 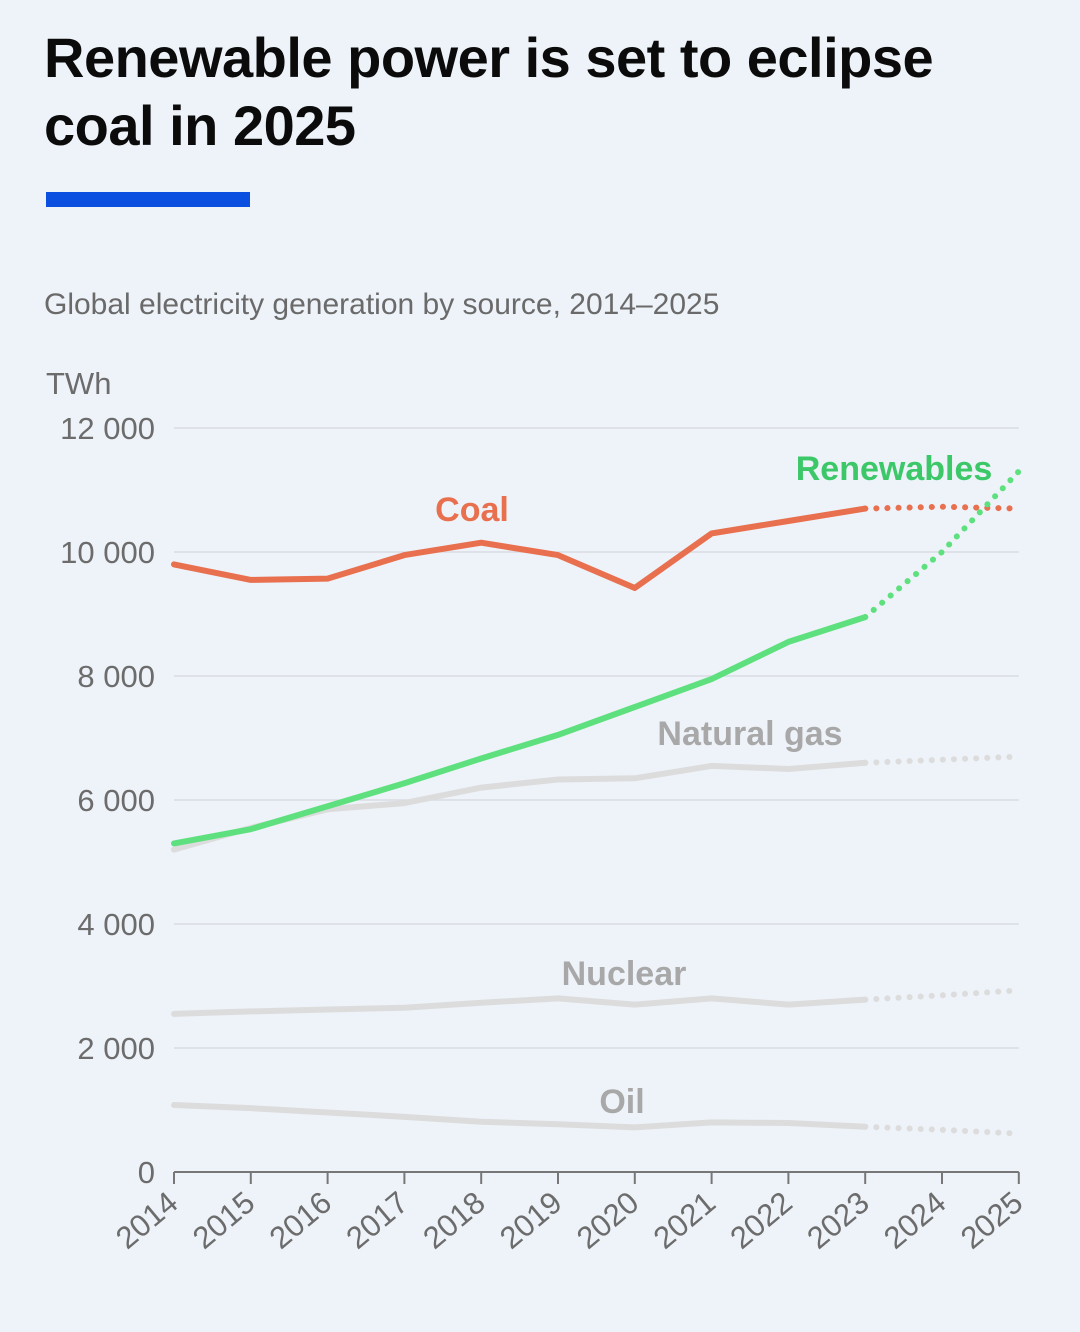 What do you see at coordinates (942, 544) in the screenshot?
I see `renewables-line-forecast` at bounding box center [942, 544].